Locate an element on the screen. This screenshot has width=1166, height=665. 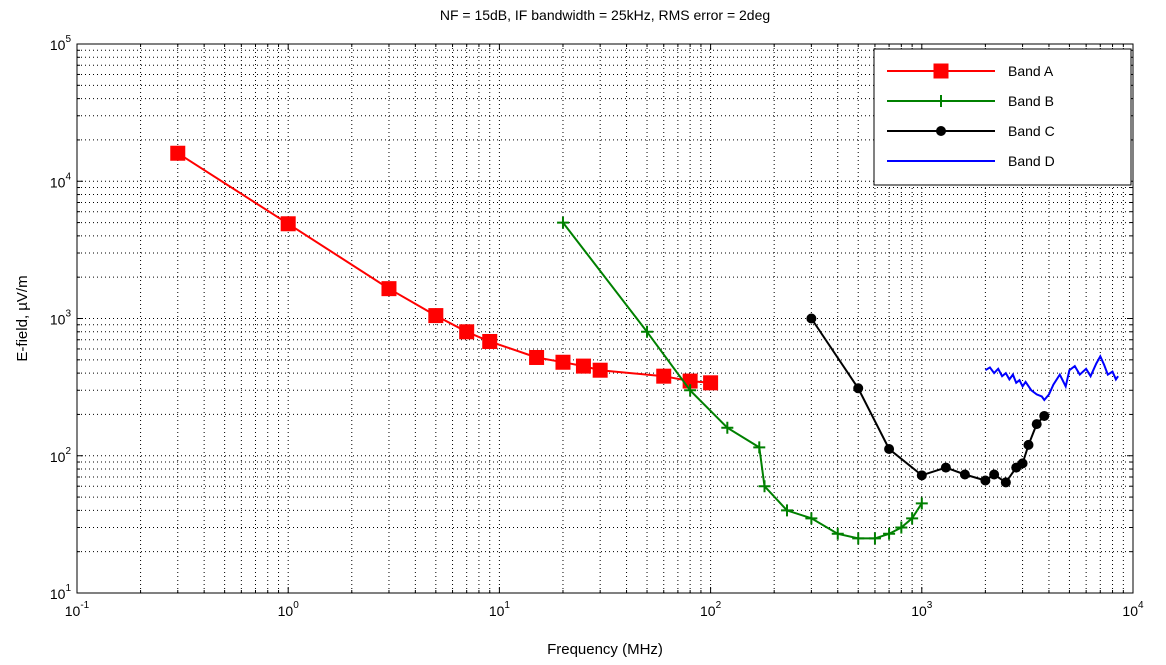
series-band-c is located at coordinates (928, 400).